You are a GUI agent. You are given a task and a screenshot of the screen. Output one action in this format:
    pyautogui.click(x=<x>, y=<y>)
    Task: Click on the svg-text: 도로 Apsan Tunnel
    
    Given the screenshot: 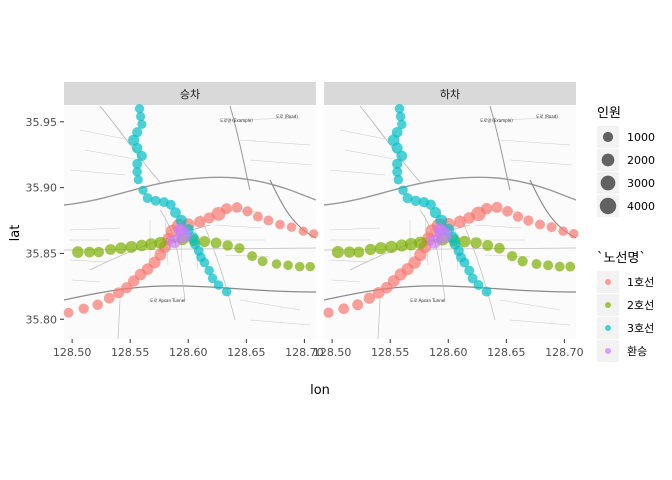 What is the action you would take?
    pyautogui.click(x=167, y=300)
    